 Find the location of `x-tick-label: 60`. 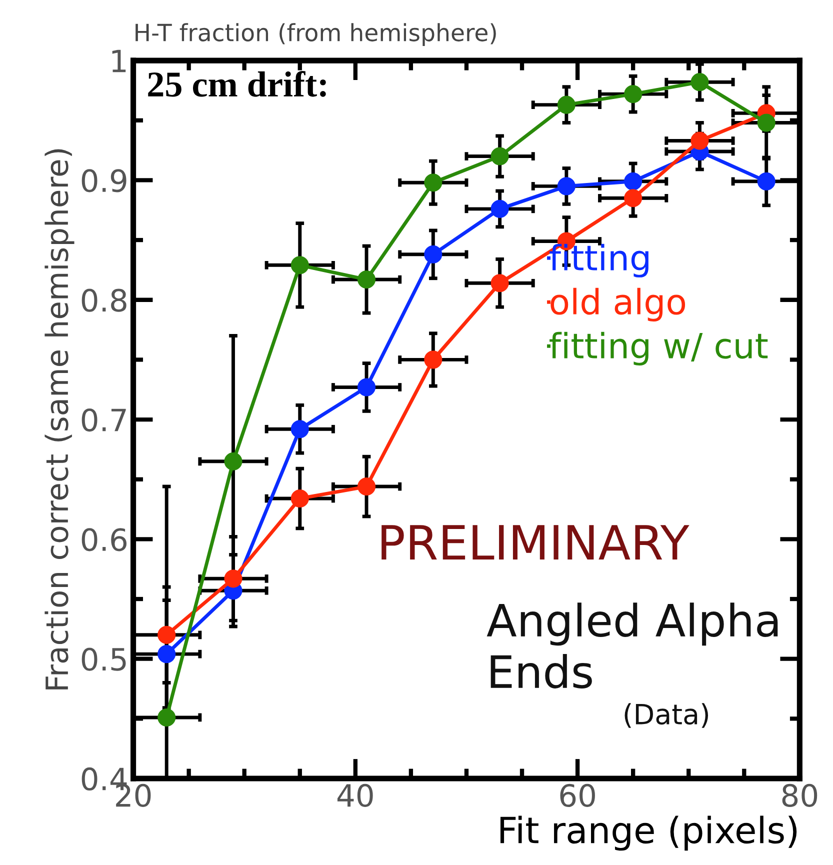

x-tick-label: 60 is located at coordinates (577, 796).